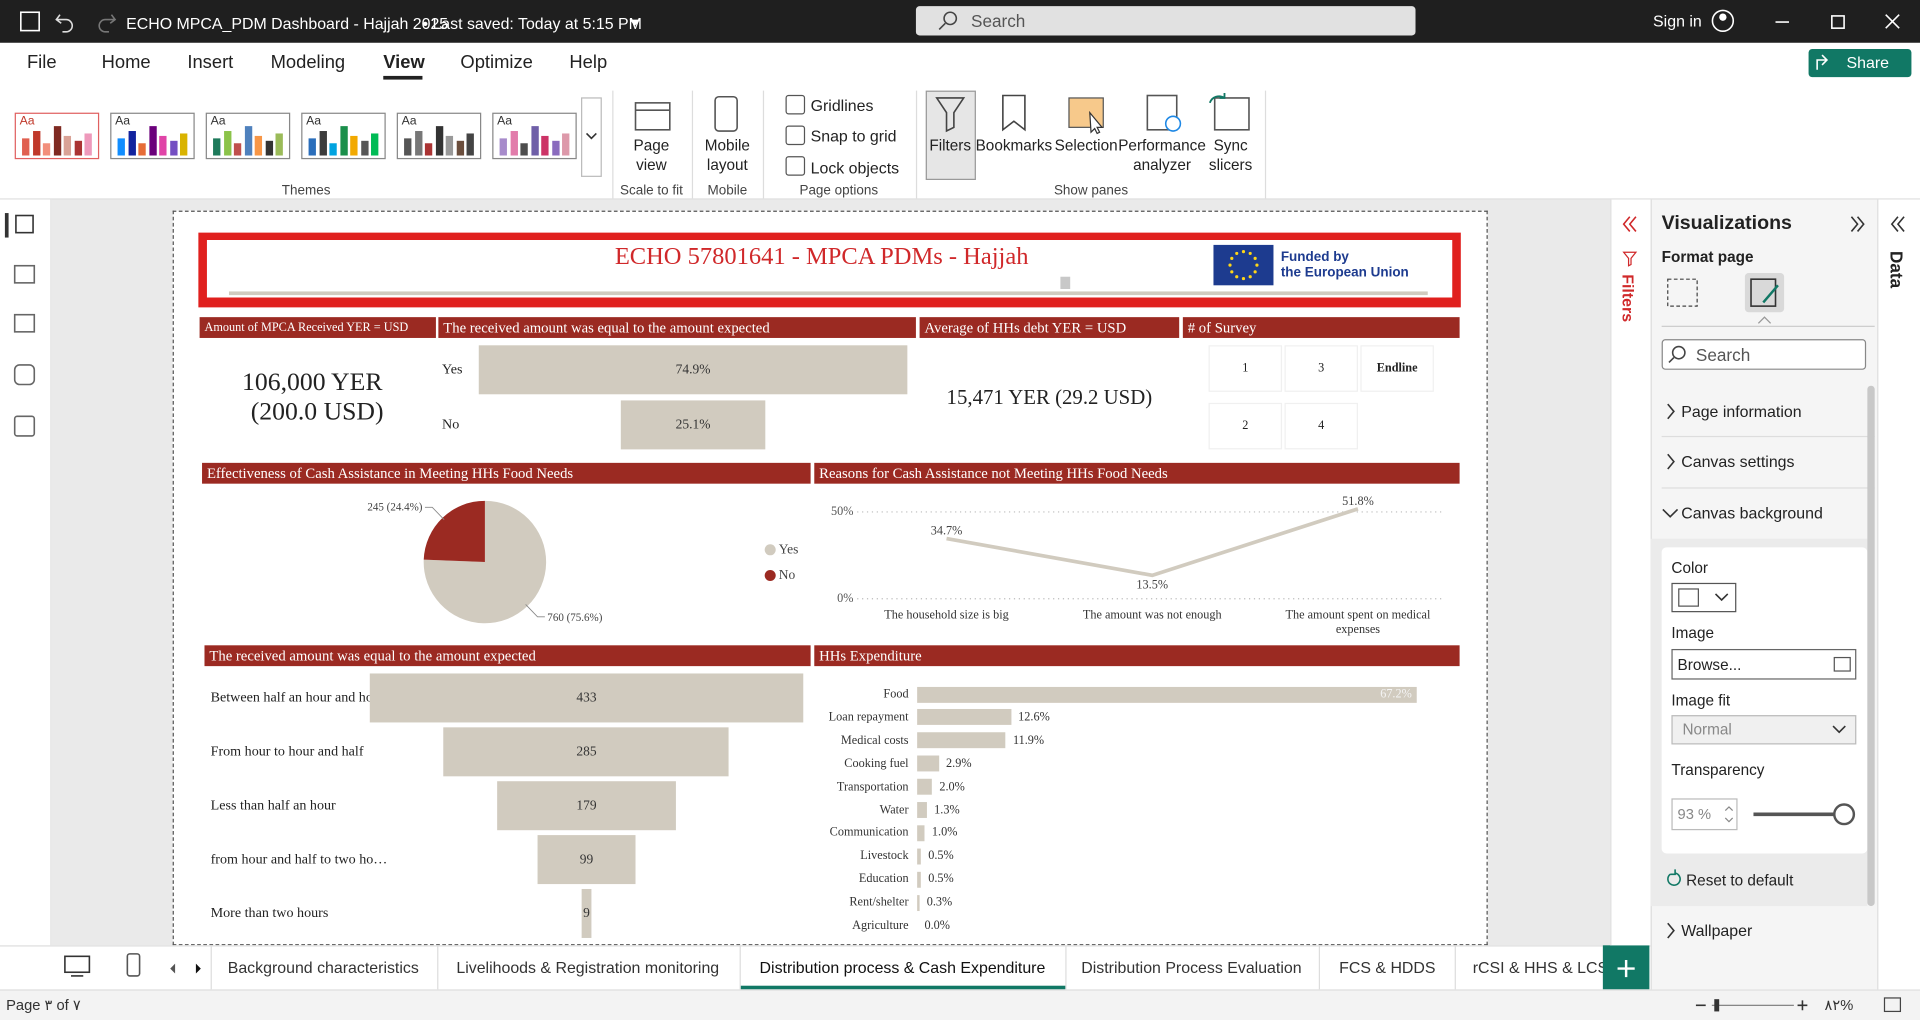 This screenshot has height=1020, width=1920. I want to click on ribbon-button: Selection, so click(1086, 146).